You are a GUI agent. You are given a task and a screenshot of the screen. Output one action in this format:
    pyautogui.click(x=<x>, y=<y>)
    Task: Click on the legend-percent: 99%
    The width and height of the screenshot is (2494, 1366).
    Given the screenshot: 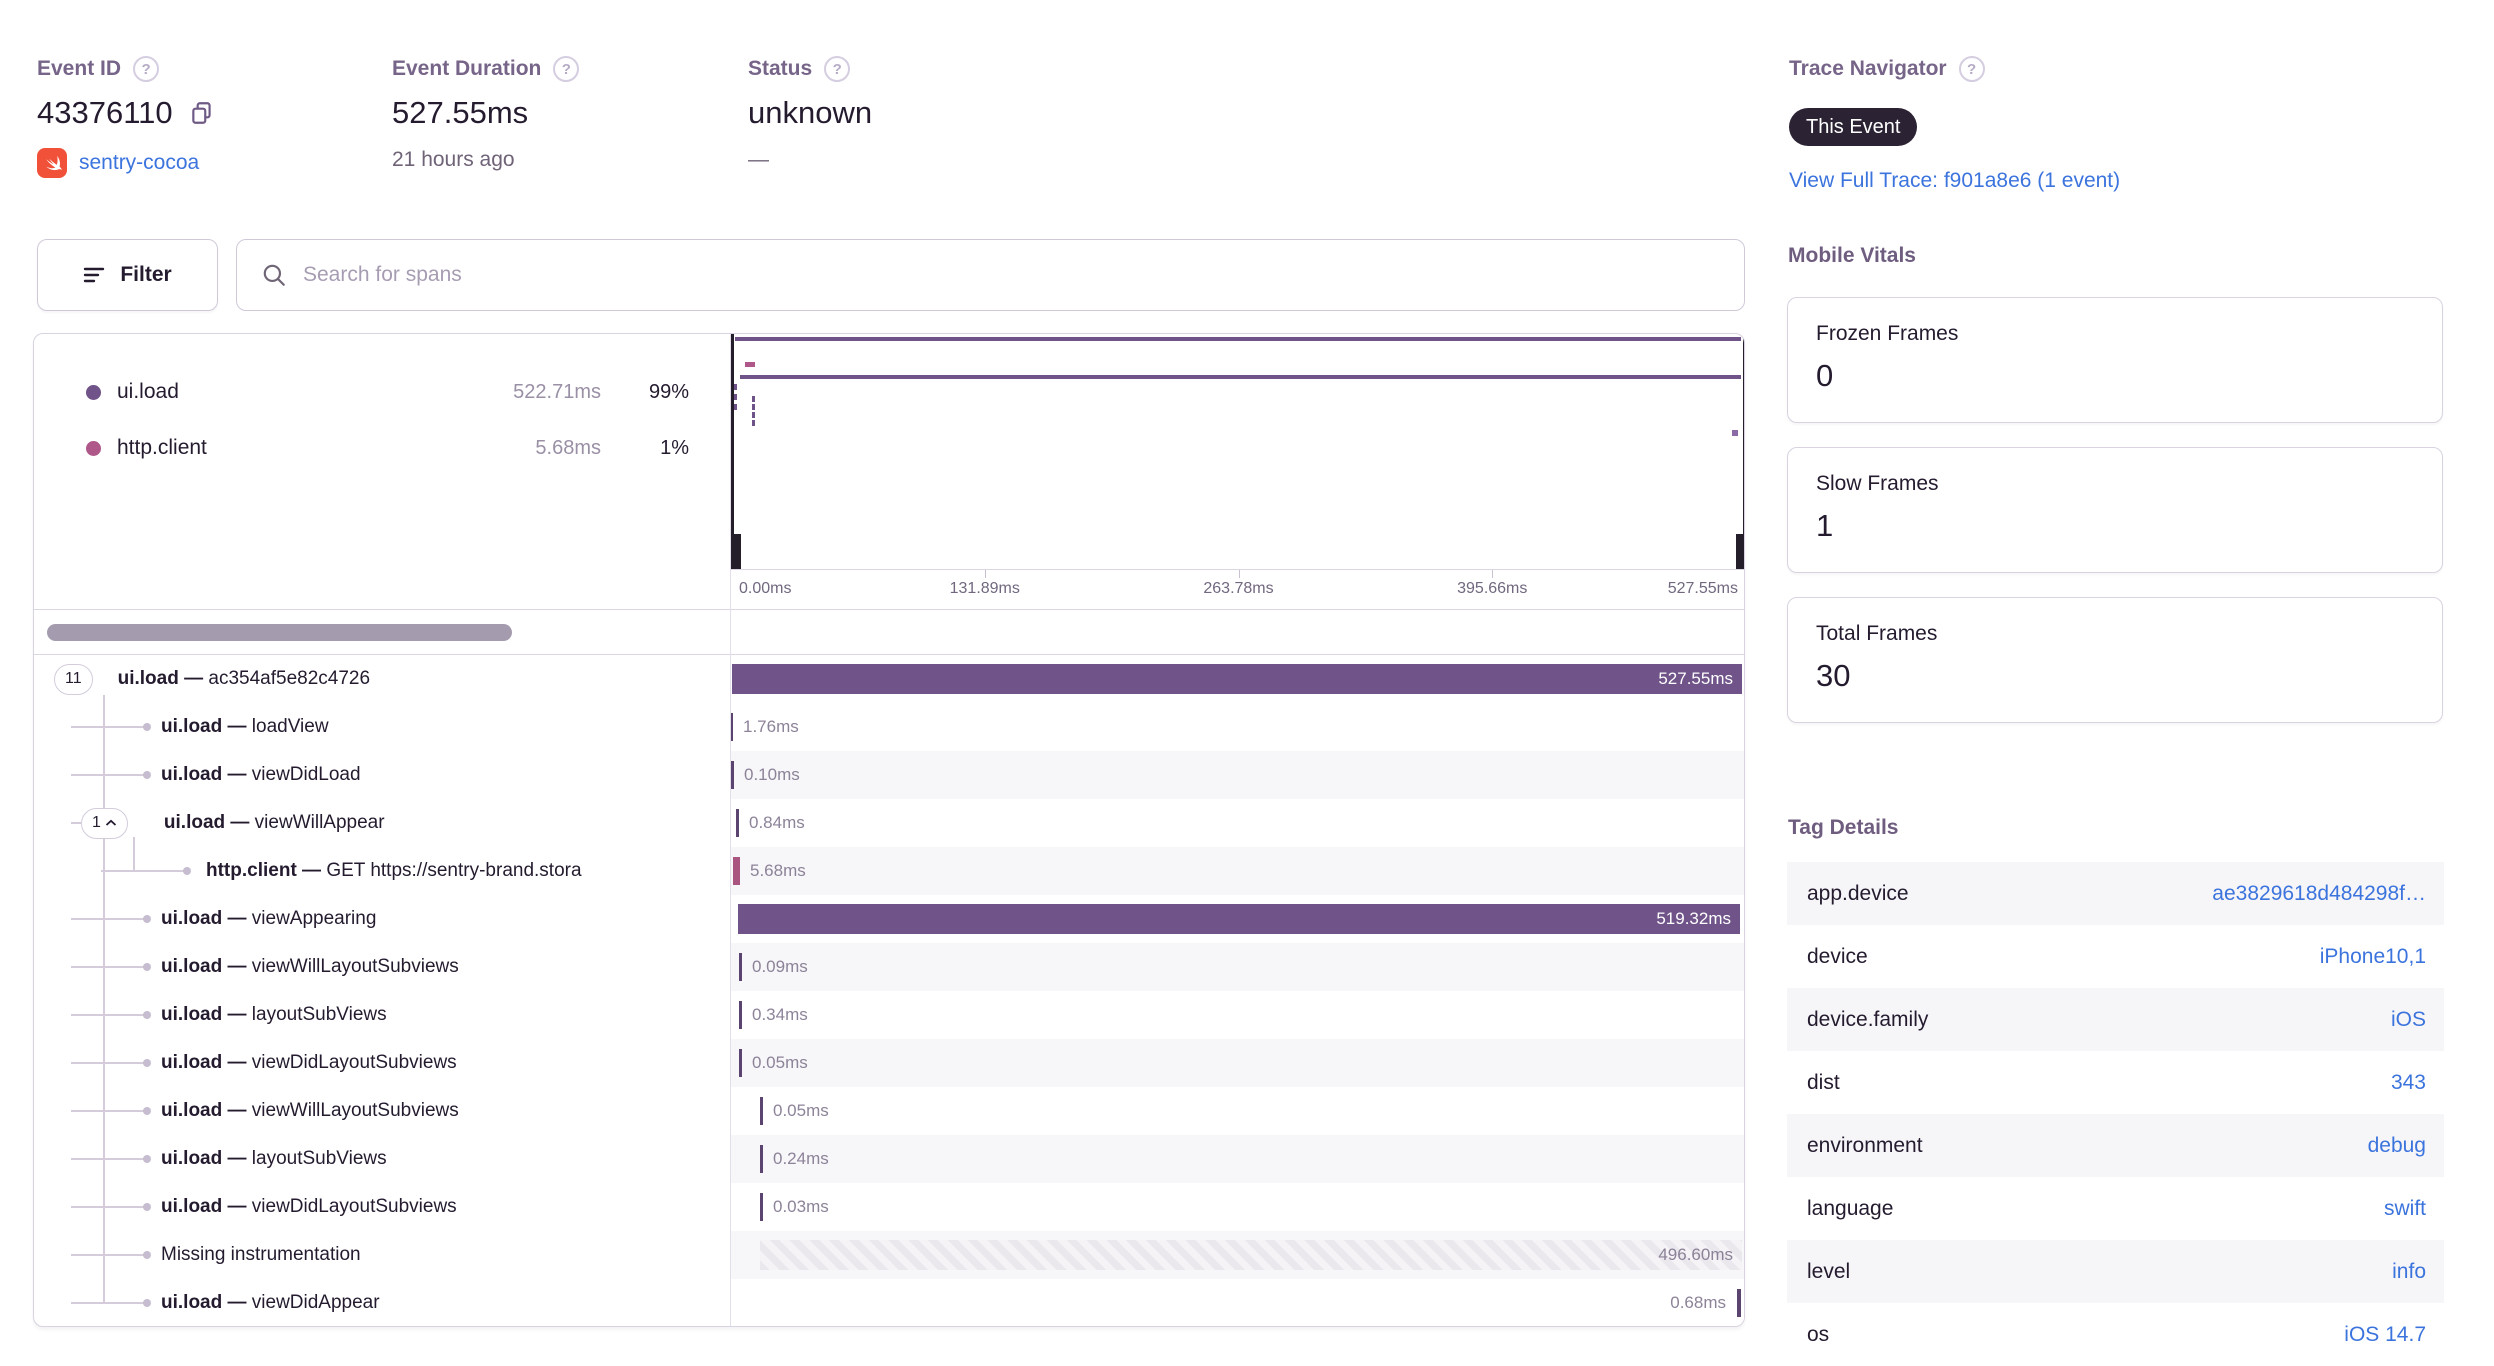 What is the action you would take?
    pyautogui.click(x=668, y=391)
    